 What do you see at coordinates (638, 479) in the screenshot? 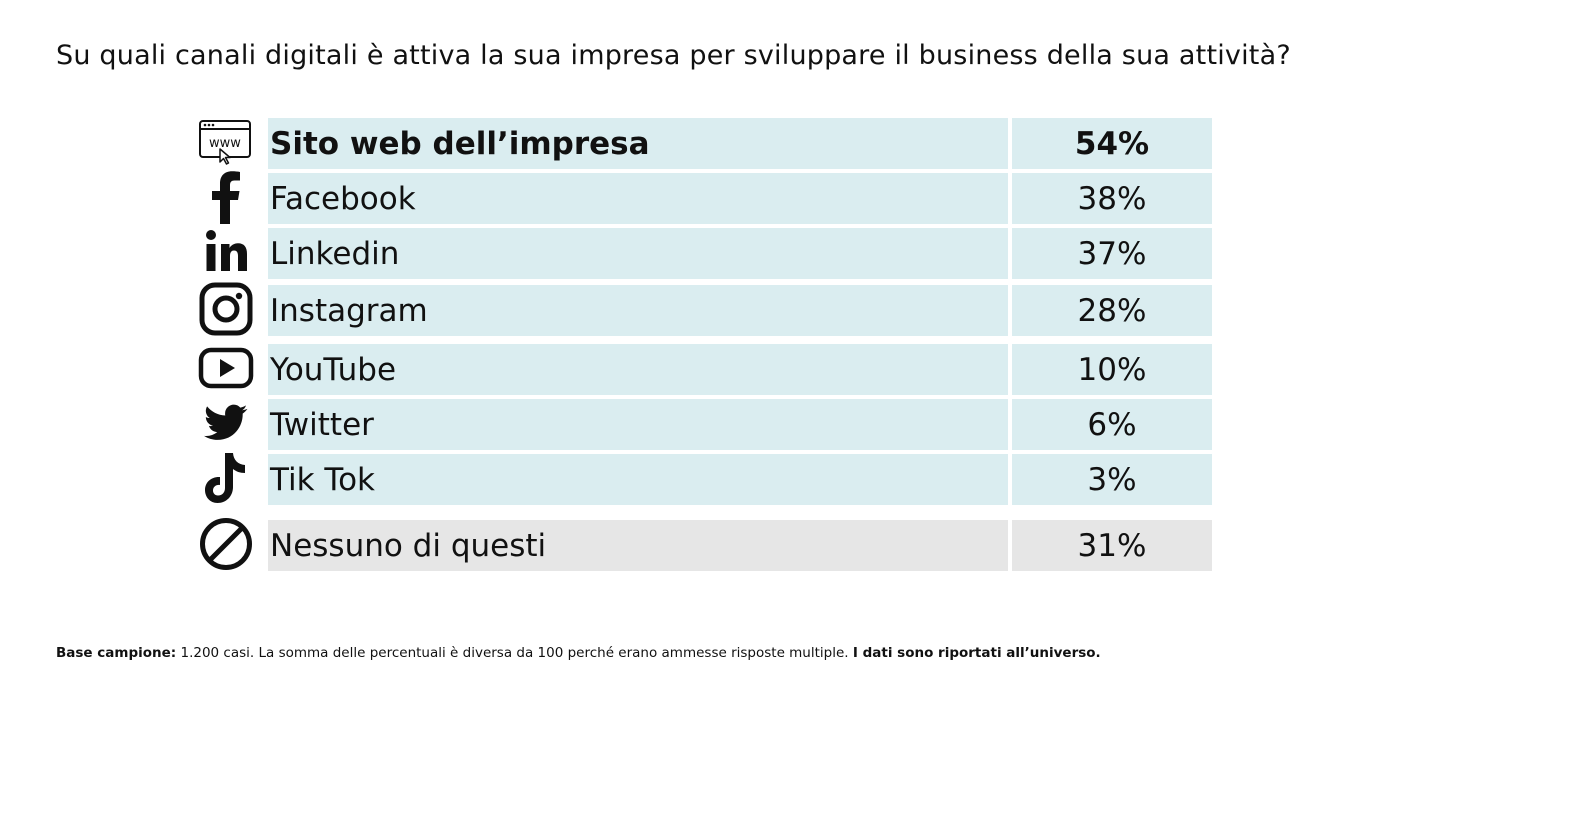
I see `row-label: Tik Tok` at bounding box center [638, 479].